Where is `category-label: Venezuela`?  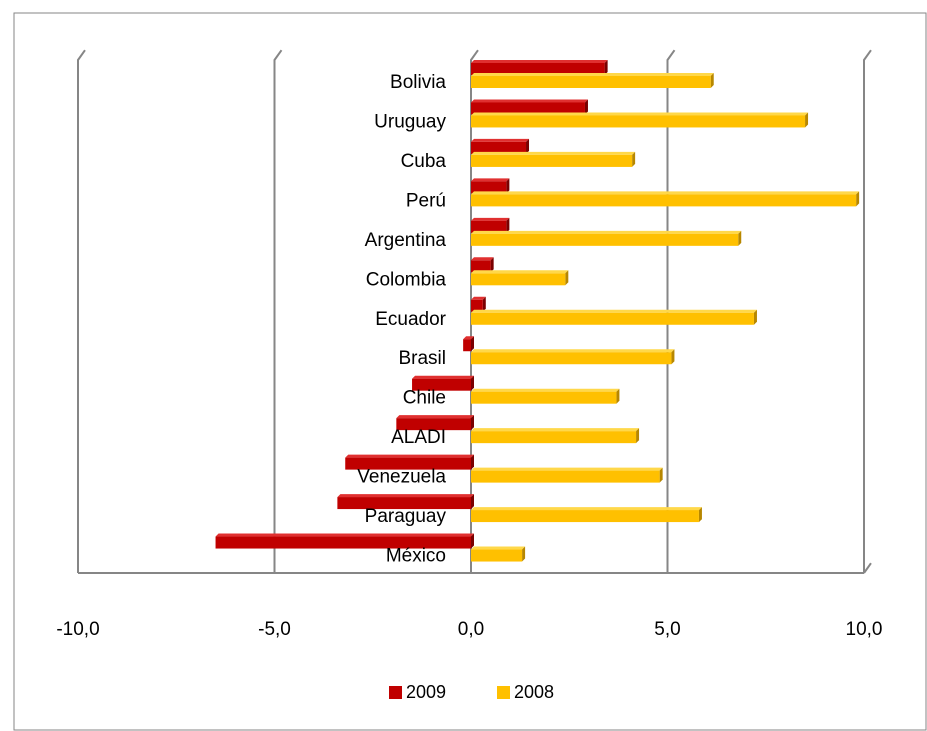
category-label: Venezuela is located at coordinates (401, 477).